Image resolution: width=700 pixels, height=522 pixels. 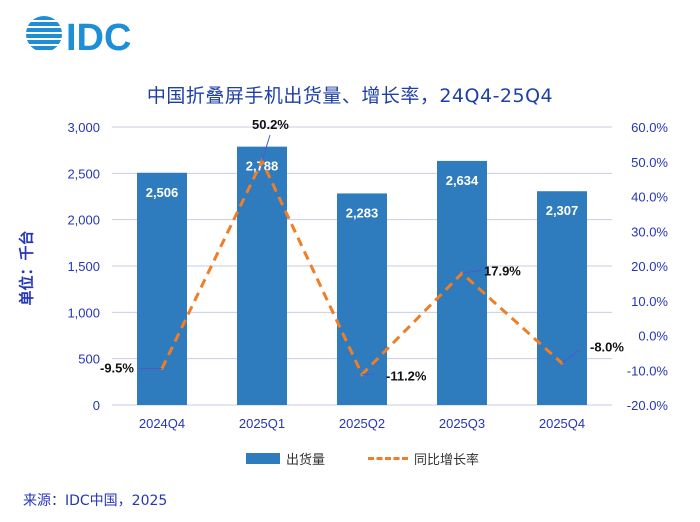 I want to click on bar-value-label: 2,283, so click(x=362, y=212).